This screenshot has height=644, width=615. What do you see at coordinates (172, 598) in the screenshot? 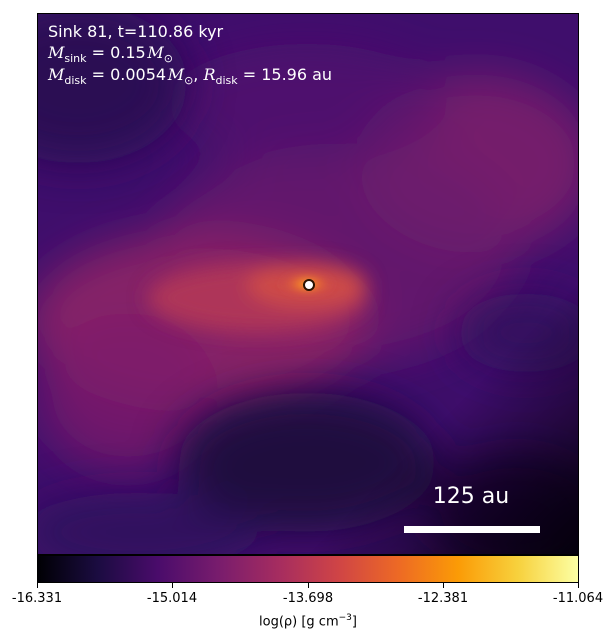
I see `colorbar-tick-label: -15.014` at bounding box center [172, 598].